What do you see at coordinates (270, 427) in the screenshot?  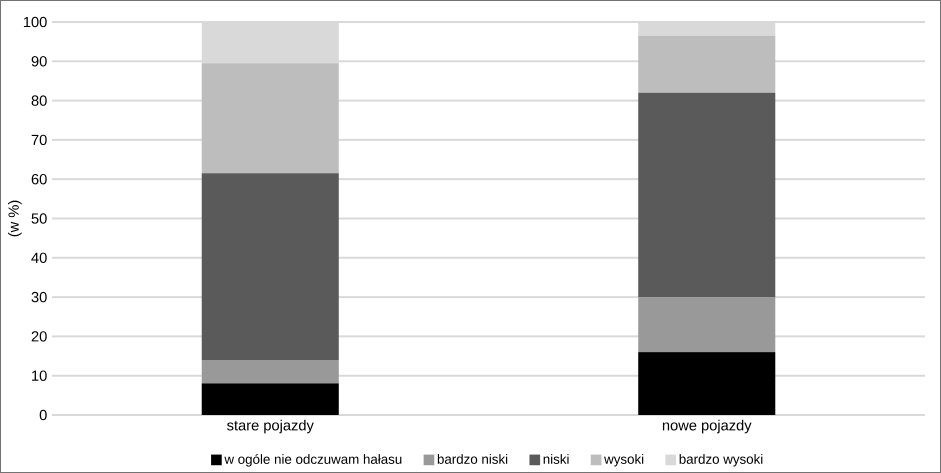 I see `x-tick-label: stare pojazdy` at bounding box center [270, 427].